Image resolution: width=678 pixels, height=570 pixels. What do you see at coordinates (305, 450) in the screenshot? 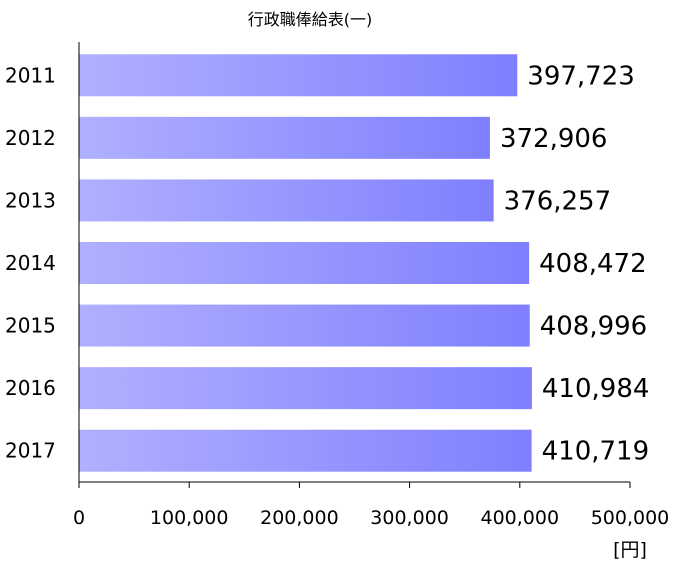
I see `bar-2017` at bounding box center [305, 450].